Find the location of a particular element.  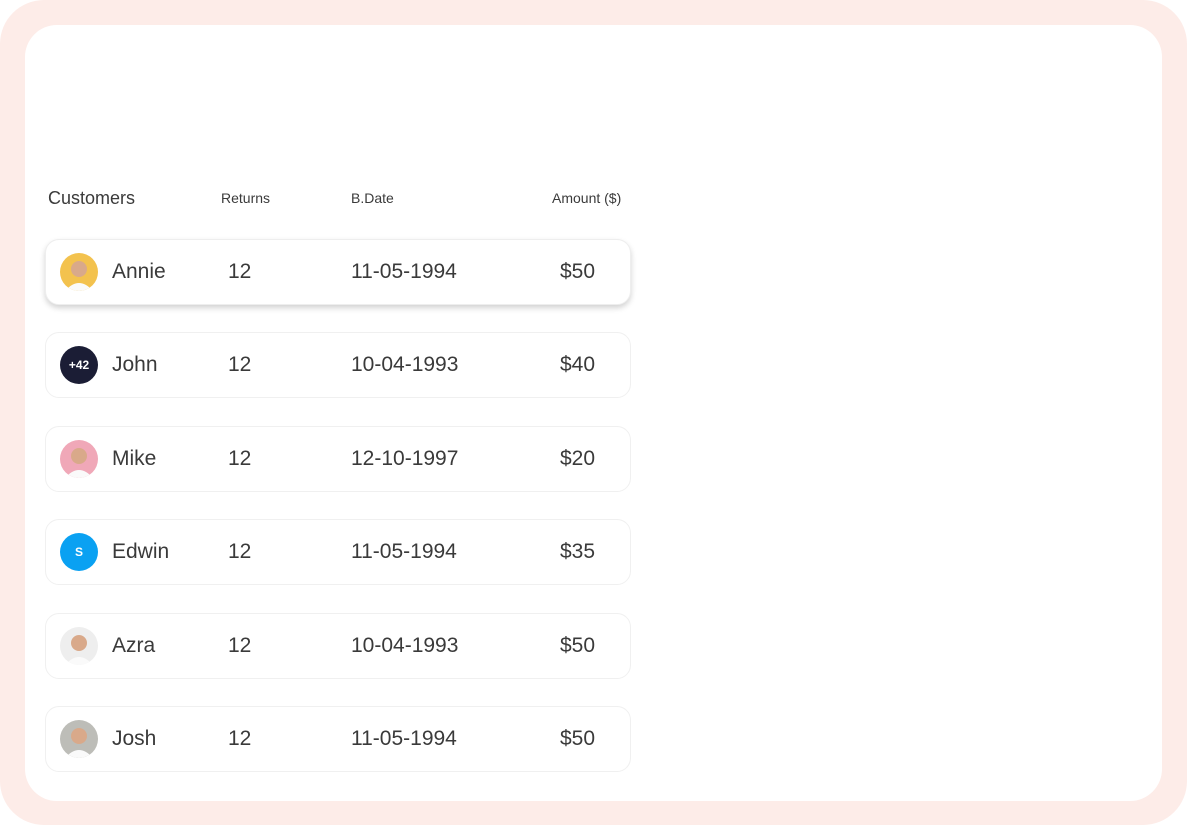

amount-value: $40 is located at coordinates (578, 364).